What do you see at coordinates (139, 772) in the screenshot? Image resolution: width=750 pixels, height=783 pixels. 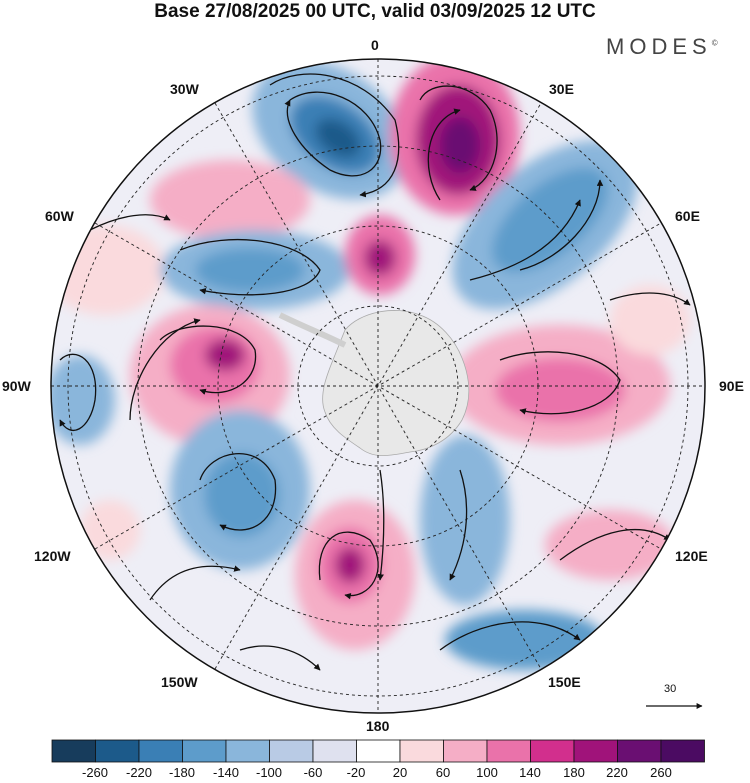 I see `colorbar-label: -220` at bounding box center [139, 772].